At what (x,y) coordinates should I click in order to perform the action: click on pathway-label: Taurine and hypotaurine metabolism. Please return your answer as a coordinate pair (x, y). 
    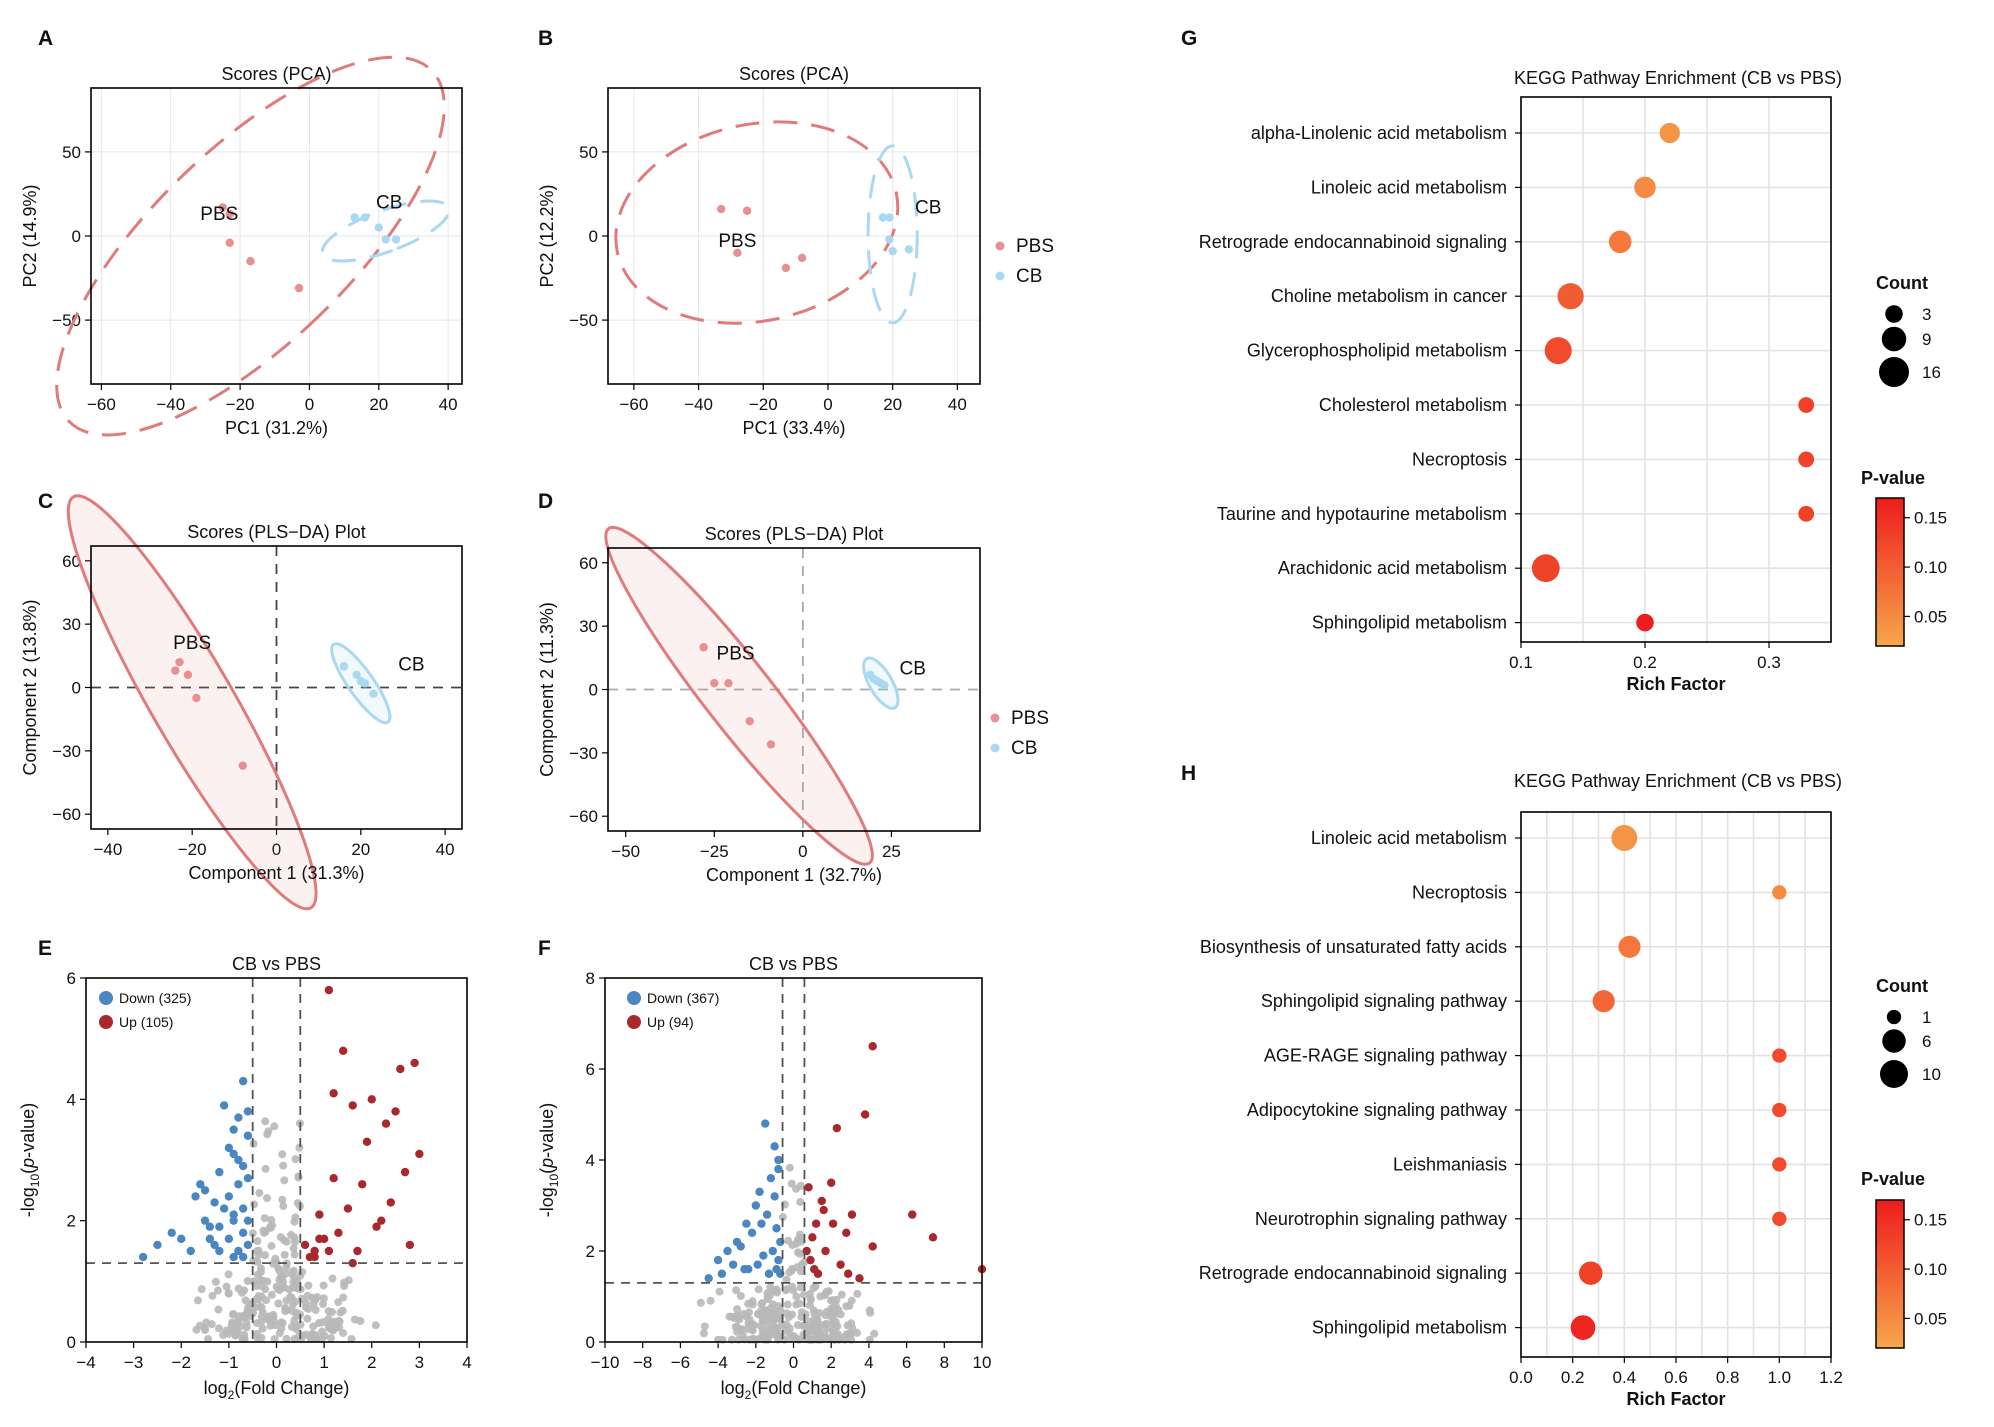
    Looking at the image, I should click on (1362, 514).